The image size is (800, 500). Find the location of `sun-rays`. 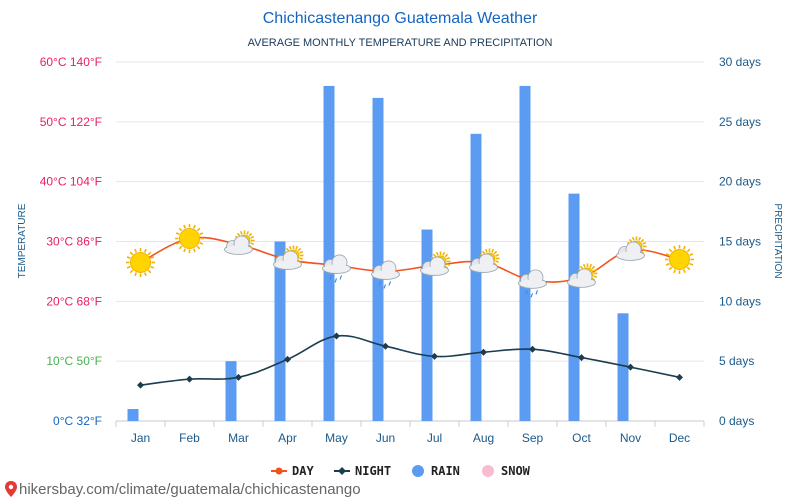

sun-rays is located at coordinates (679, 259).